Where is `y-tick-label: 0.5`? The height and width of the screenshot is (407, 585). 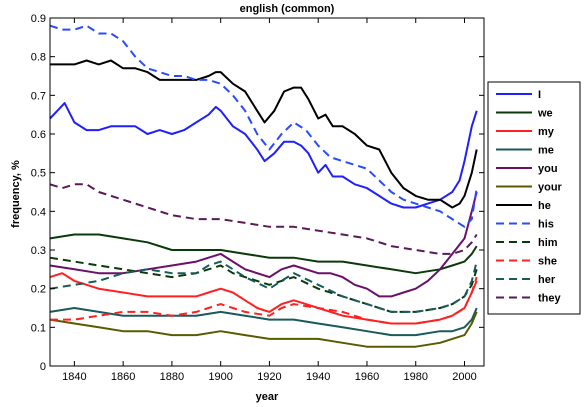
y-tick-label: 0.5 is located at coordinates (38, 174).